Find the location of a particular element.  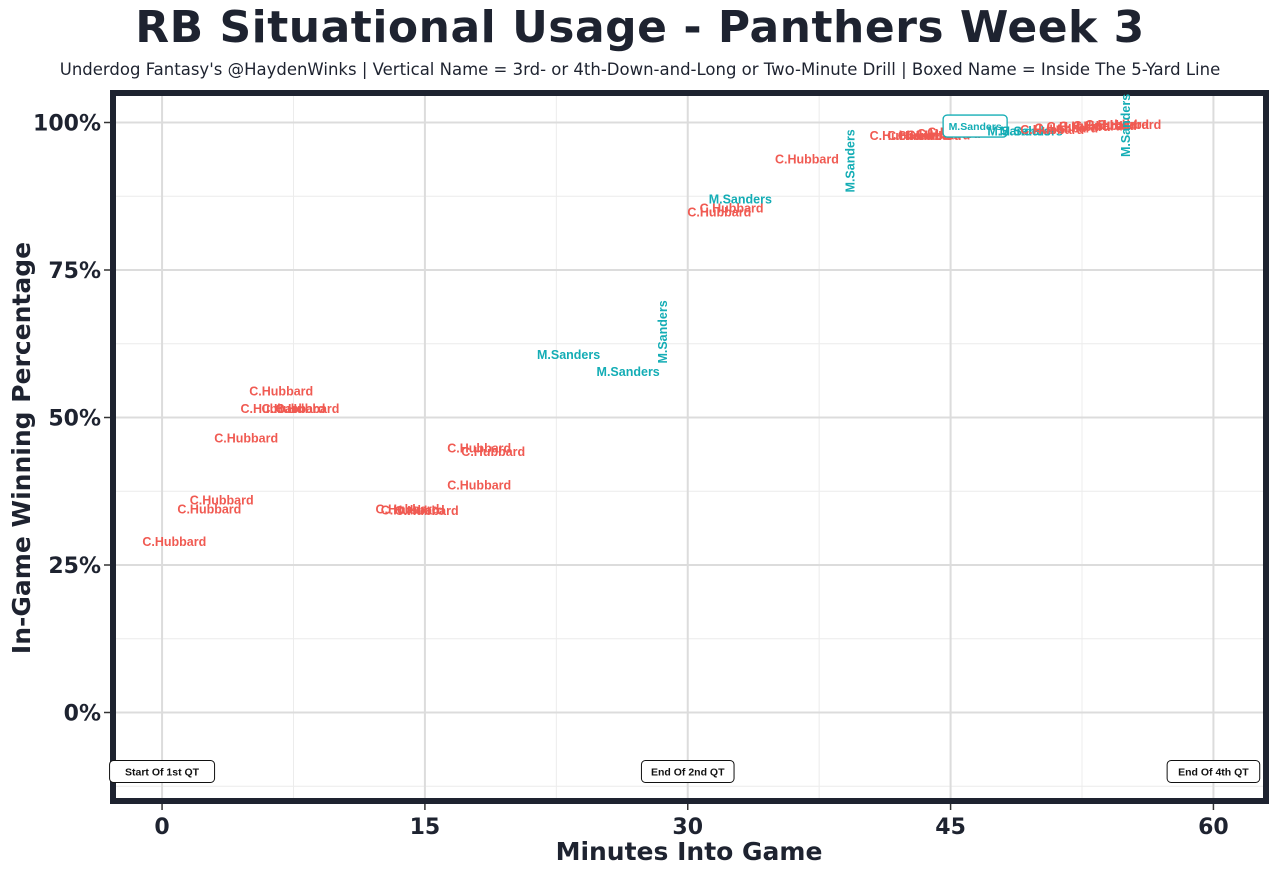

y-axis-title: In-Game Winning Percentage is located at coordinates (21, 448).